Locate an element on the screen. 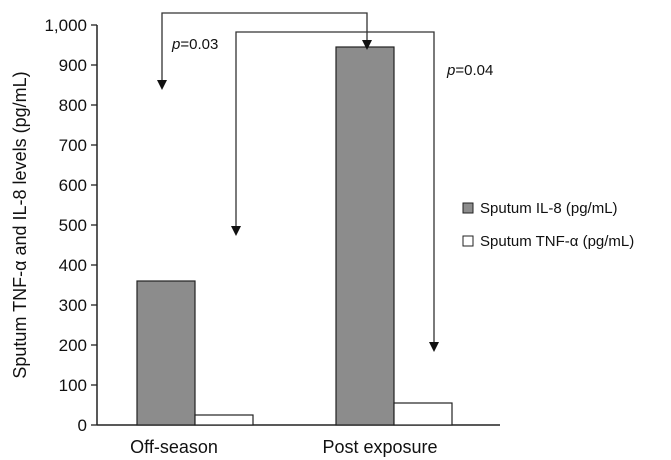 The width and height of the screenshot is (671, 460). legend-label-tnf: Sputum TNF-α (pg/mL) is located at coordinates (557, 241).